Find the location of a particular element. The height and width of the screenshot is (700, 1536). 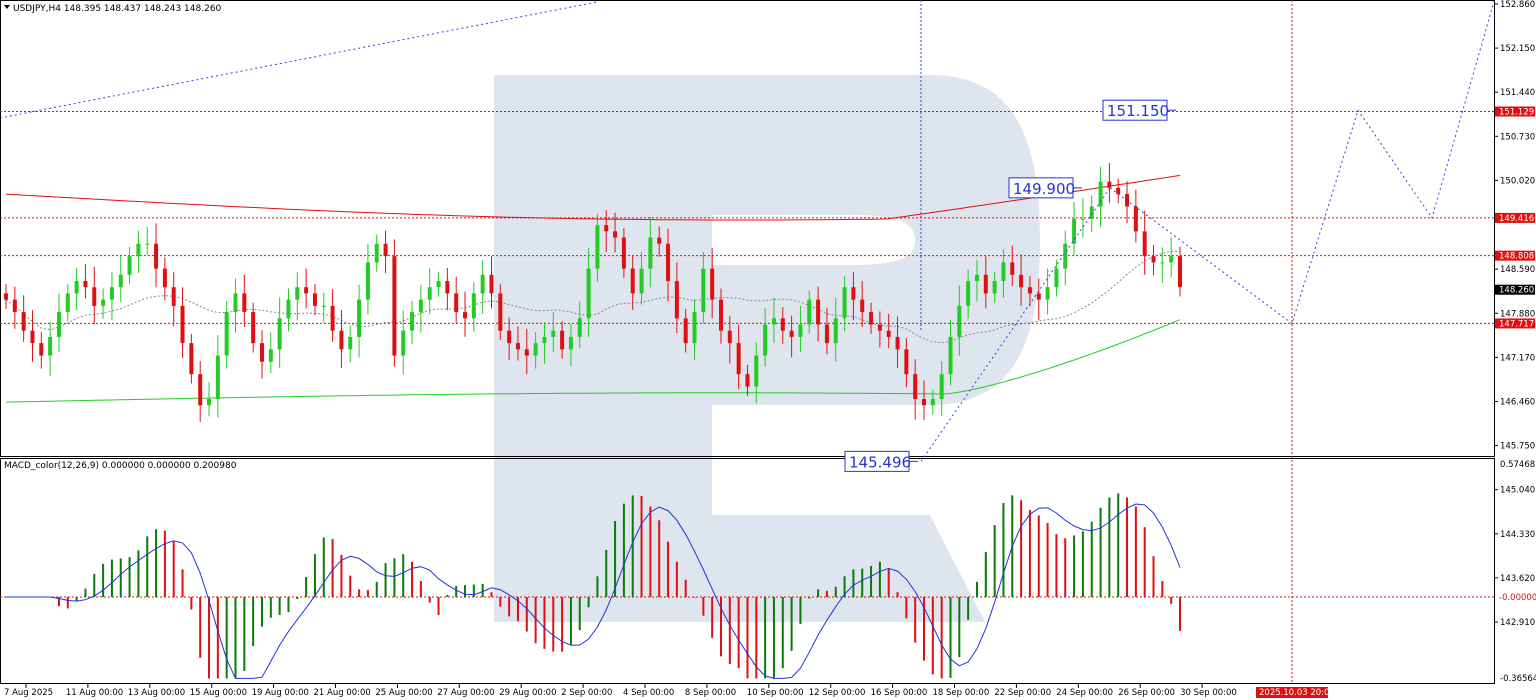

level-price-label: 151.129 is located at coordinates (1516, 113).